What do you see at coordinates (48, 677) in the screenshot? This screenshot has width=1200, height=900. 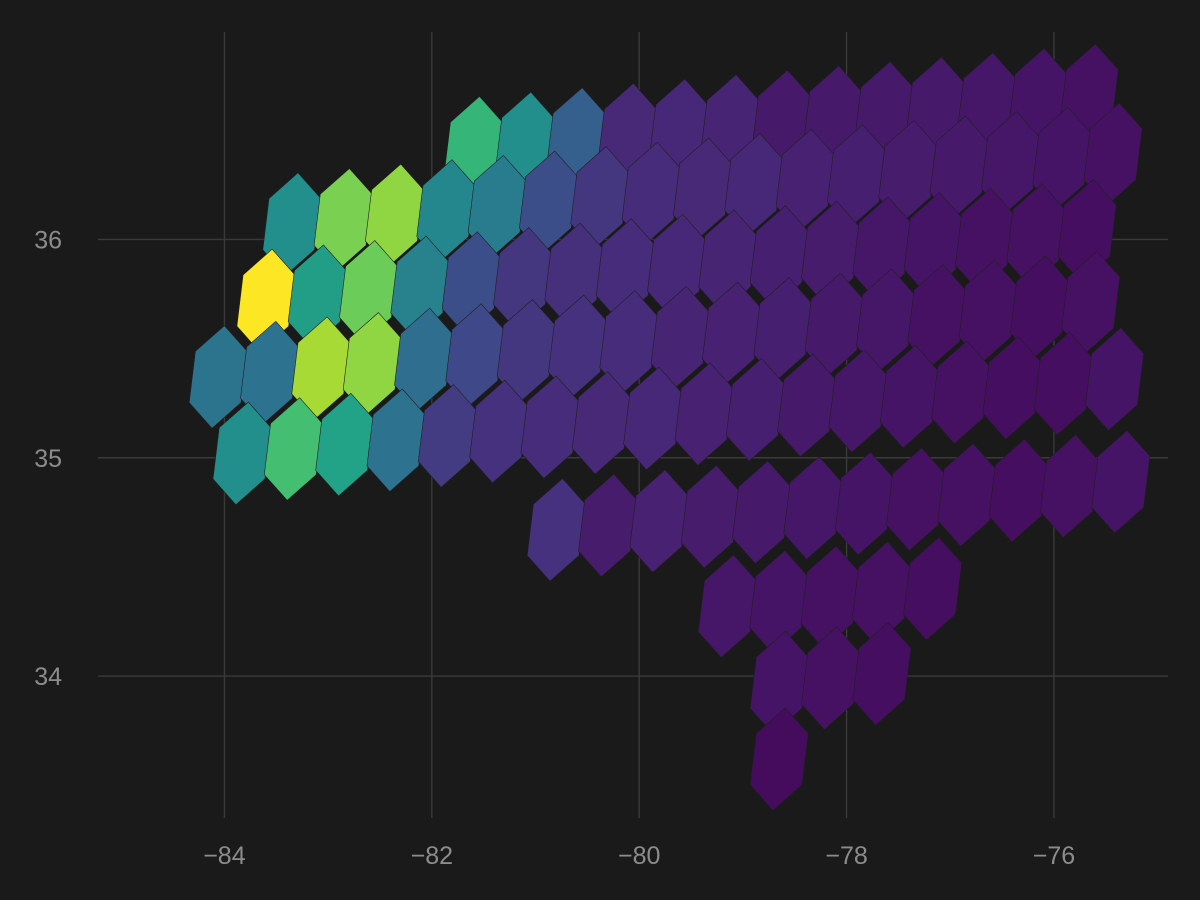 I see `y-tick-label: 34` at bounding box center [48, 677].